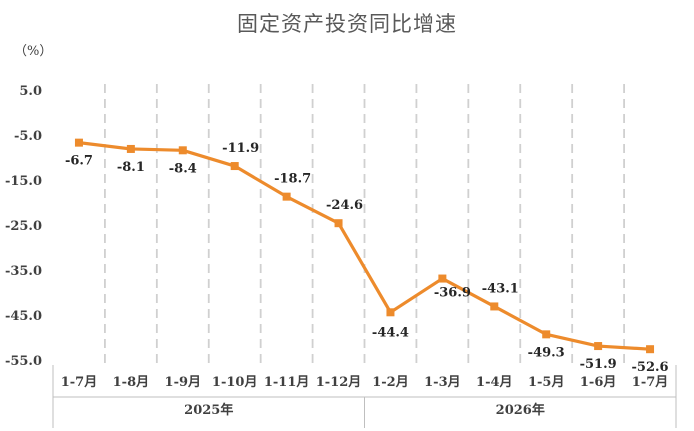 The image size is (694, 431). I want to click on data-label: -44.4, so click(390, 332).